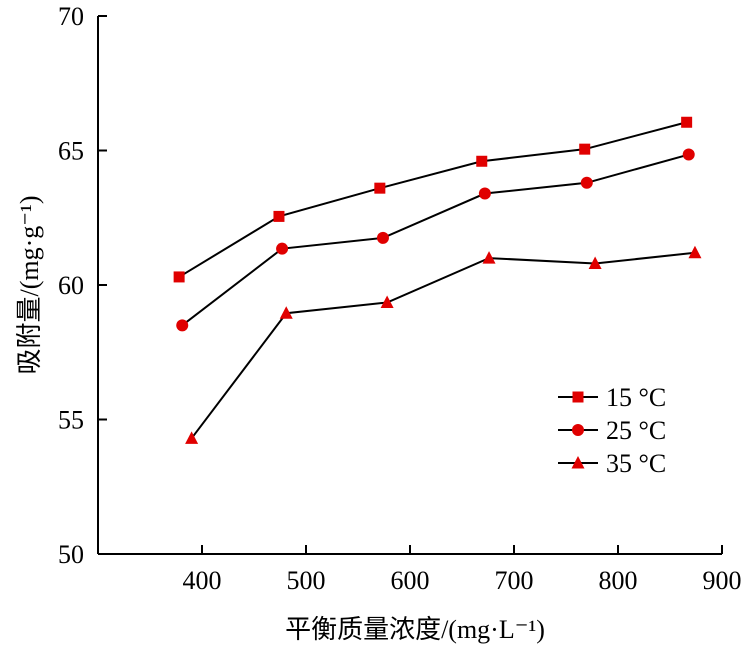  I want to click on x-tick-label: 500, so click(306, 580).